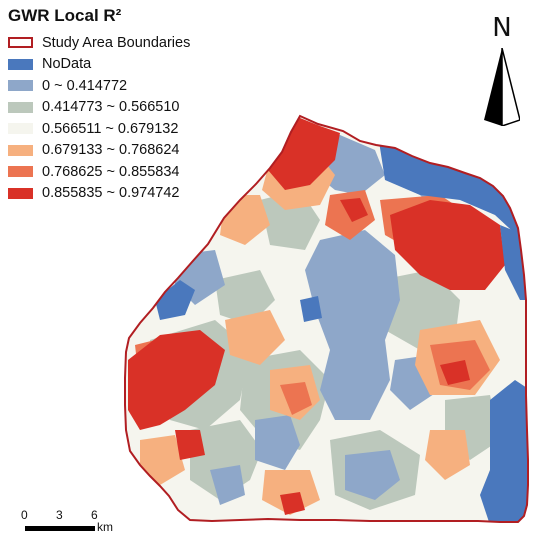  What do you see at coordinates (65, 15) in the screenshot?
I see `legend-title: GWR Local R²` at bounding box center [65, 15].